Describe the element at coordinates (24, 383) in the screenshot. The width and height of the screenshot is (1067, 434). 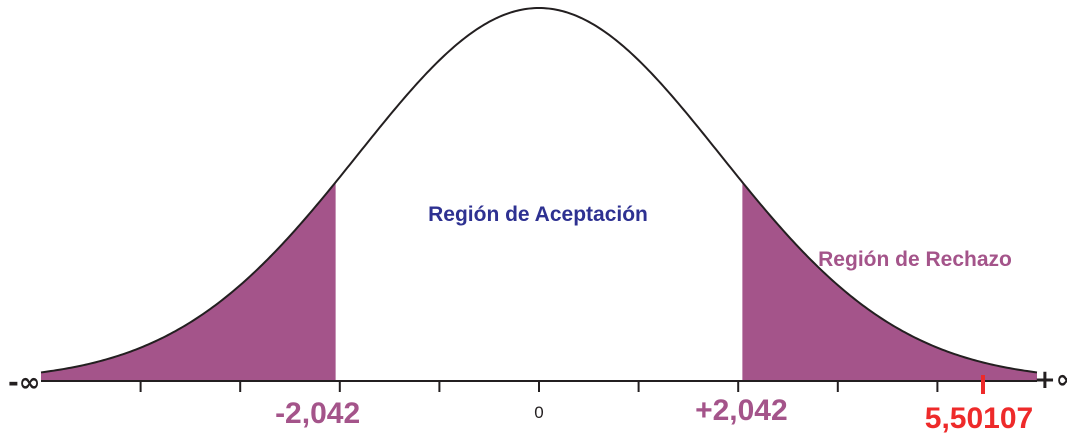
I see `axis-label-minus-infinity: -∞` at that location.